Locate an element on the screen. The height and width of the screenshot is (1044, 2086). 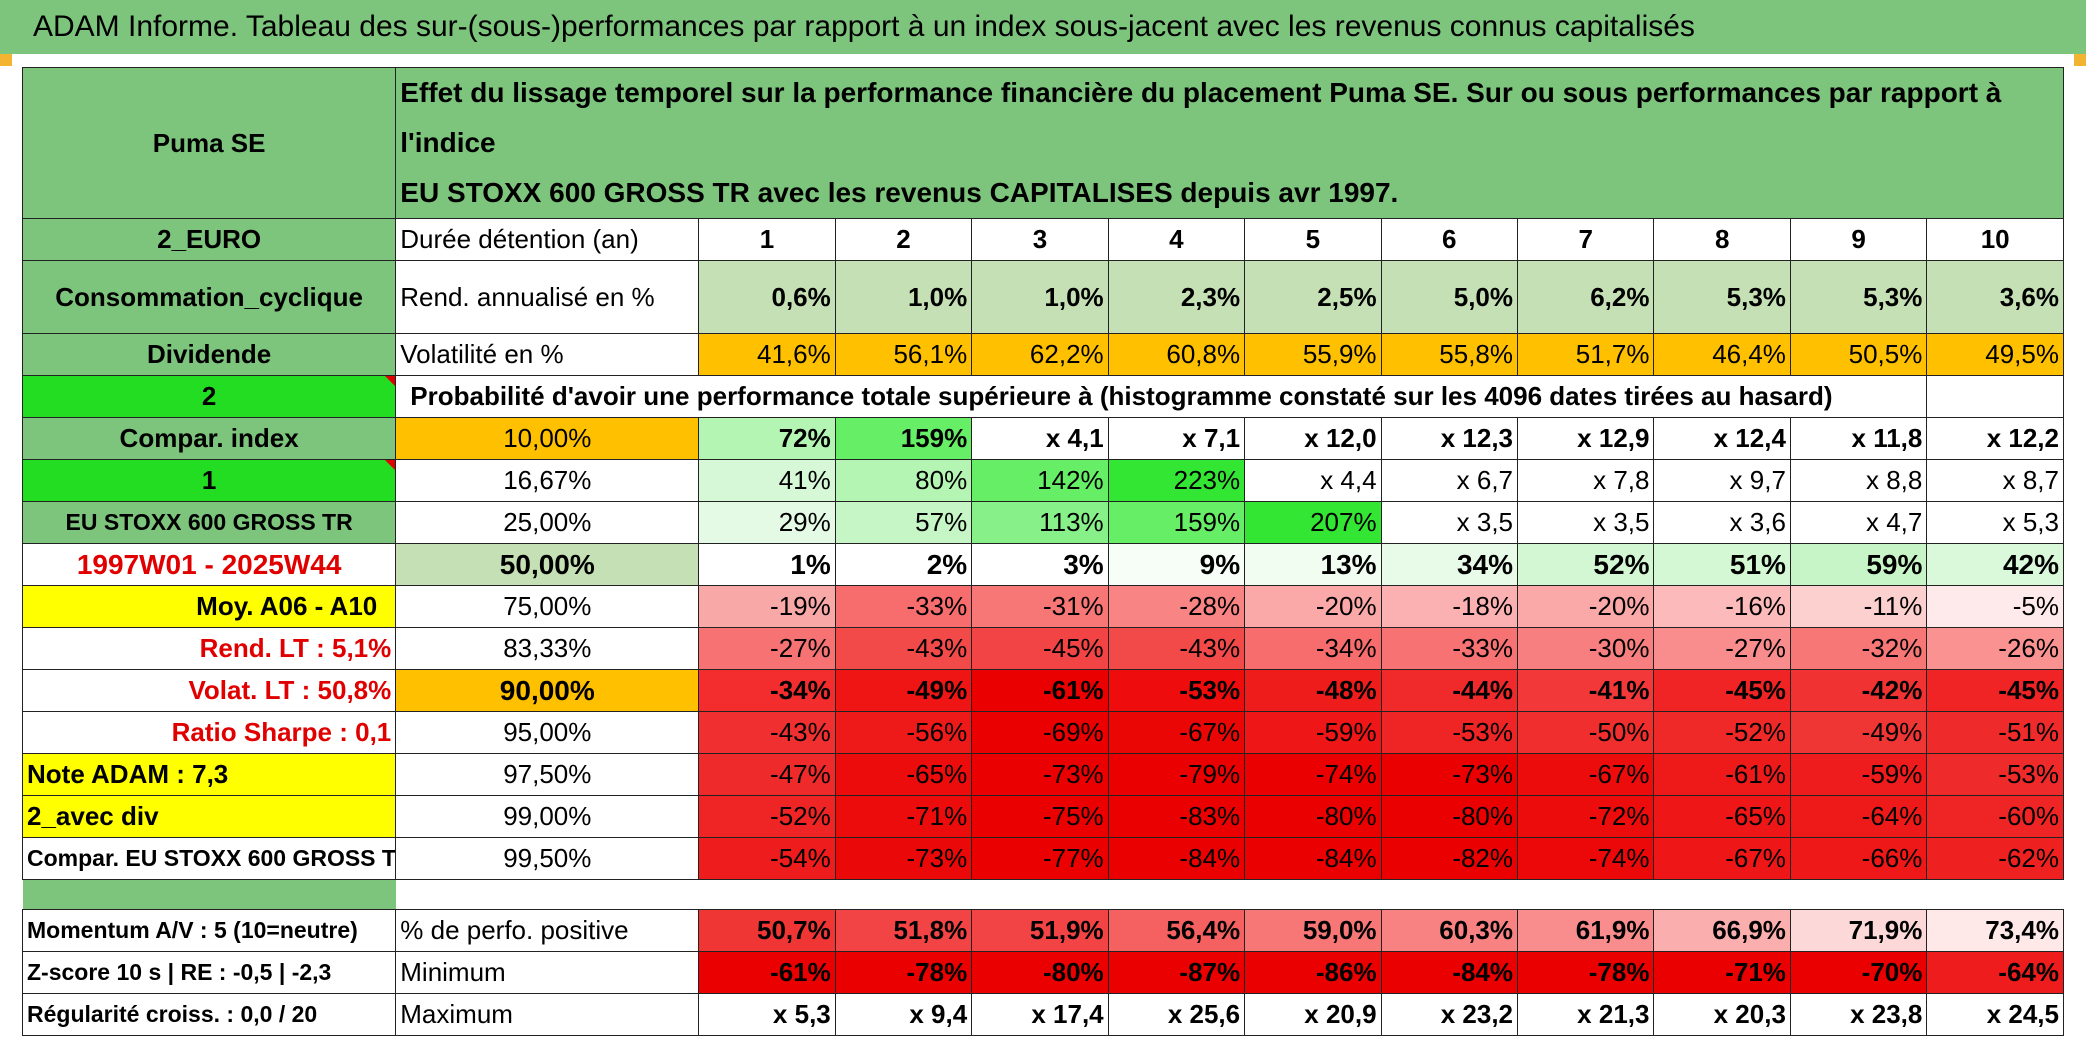
quantile-4-year-3: 3% is located at coordinates (1040, 564).